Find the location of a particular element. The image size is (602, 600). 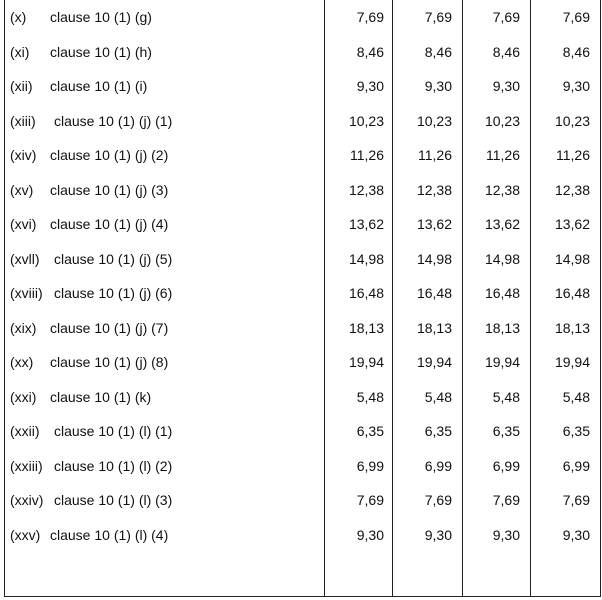

row-number: (xviii) is located at coordinates (26, 293).